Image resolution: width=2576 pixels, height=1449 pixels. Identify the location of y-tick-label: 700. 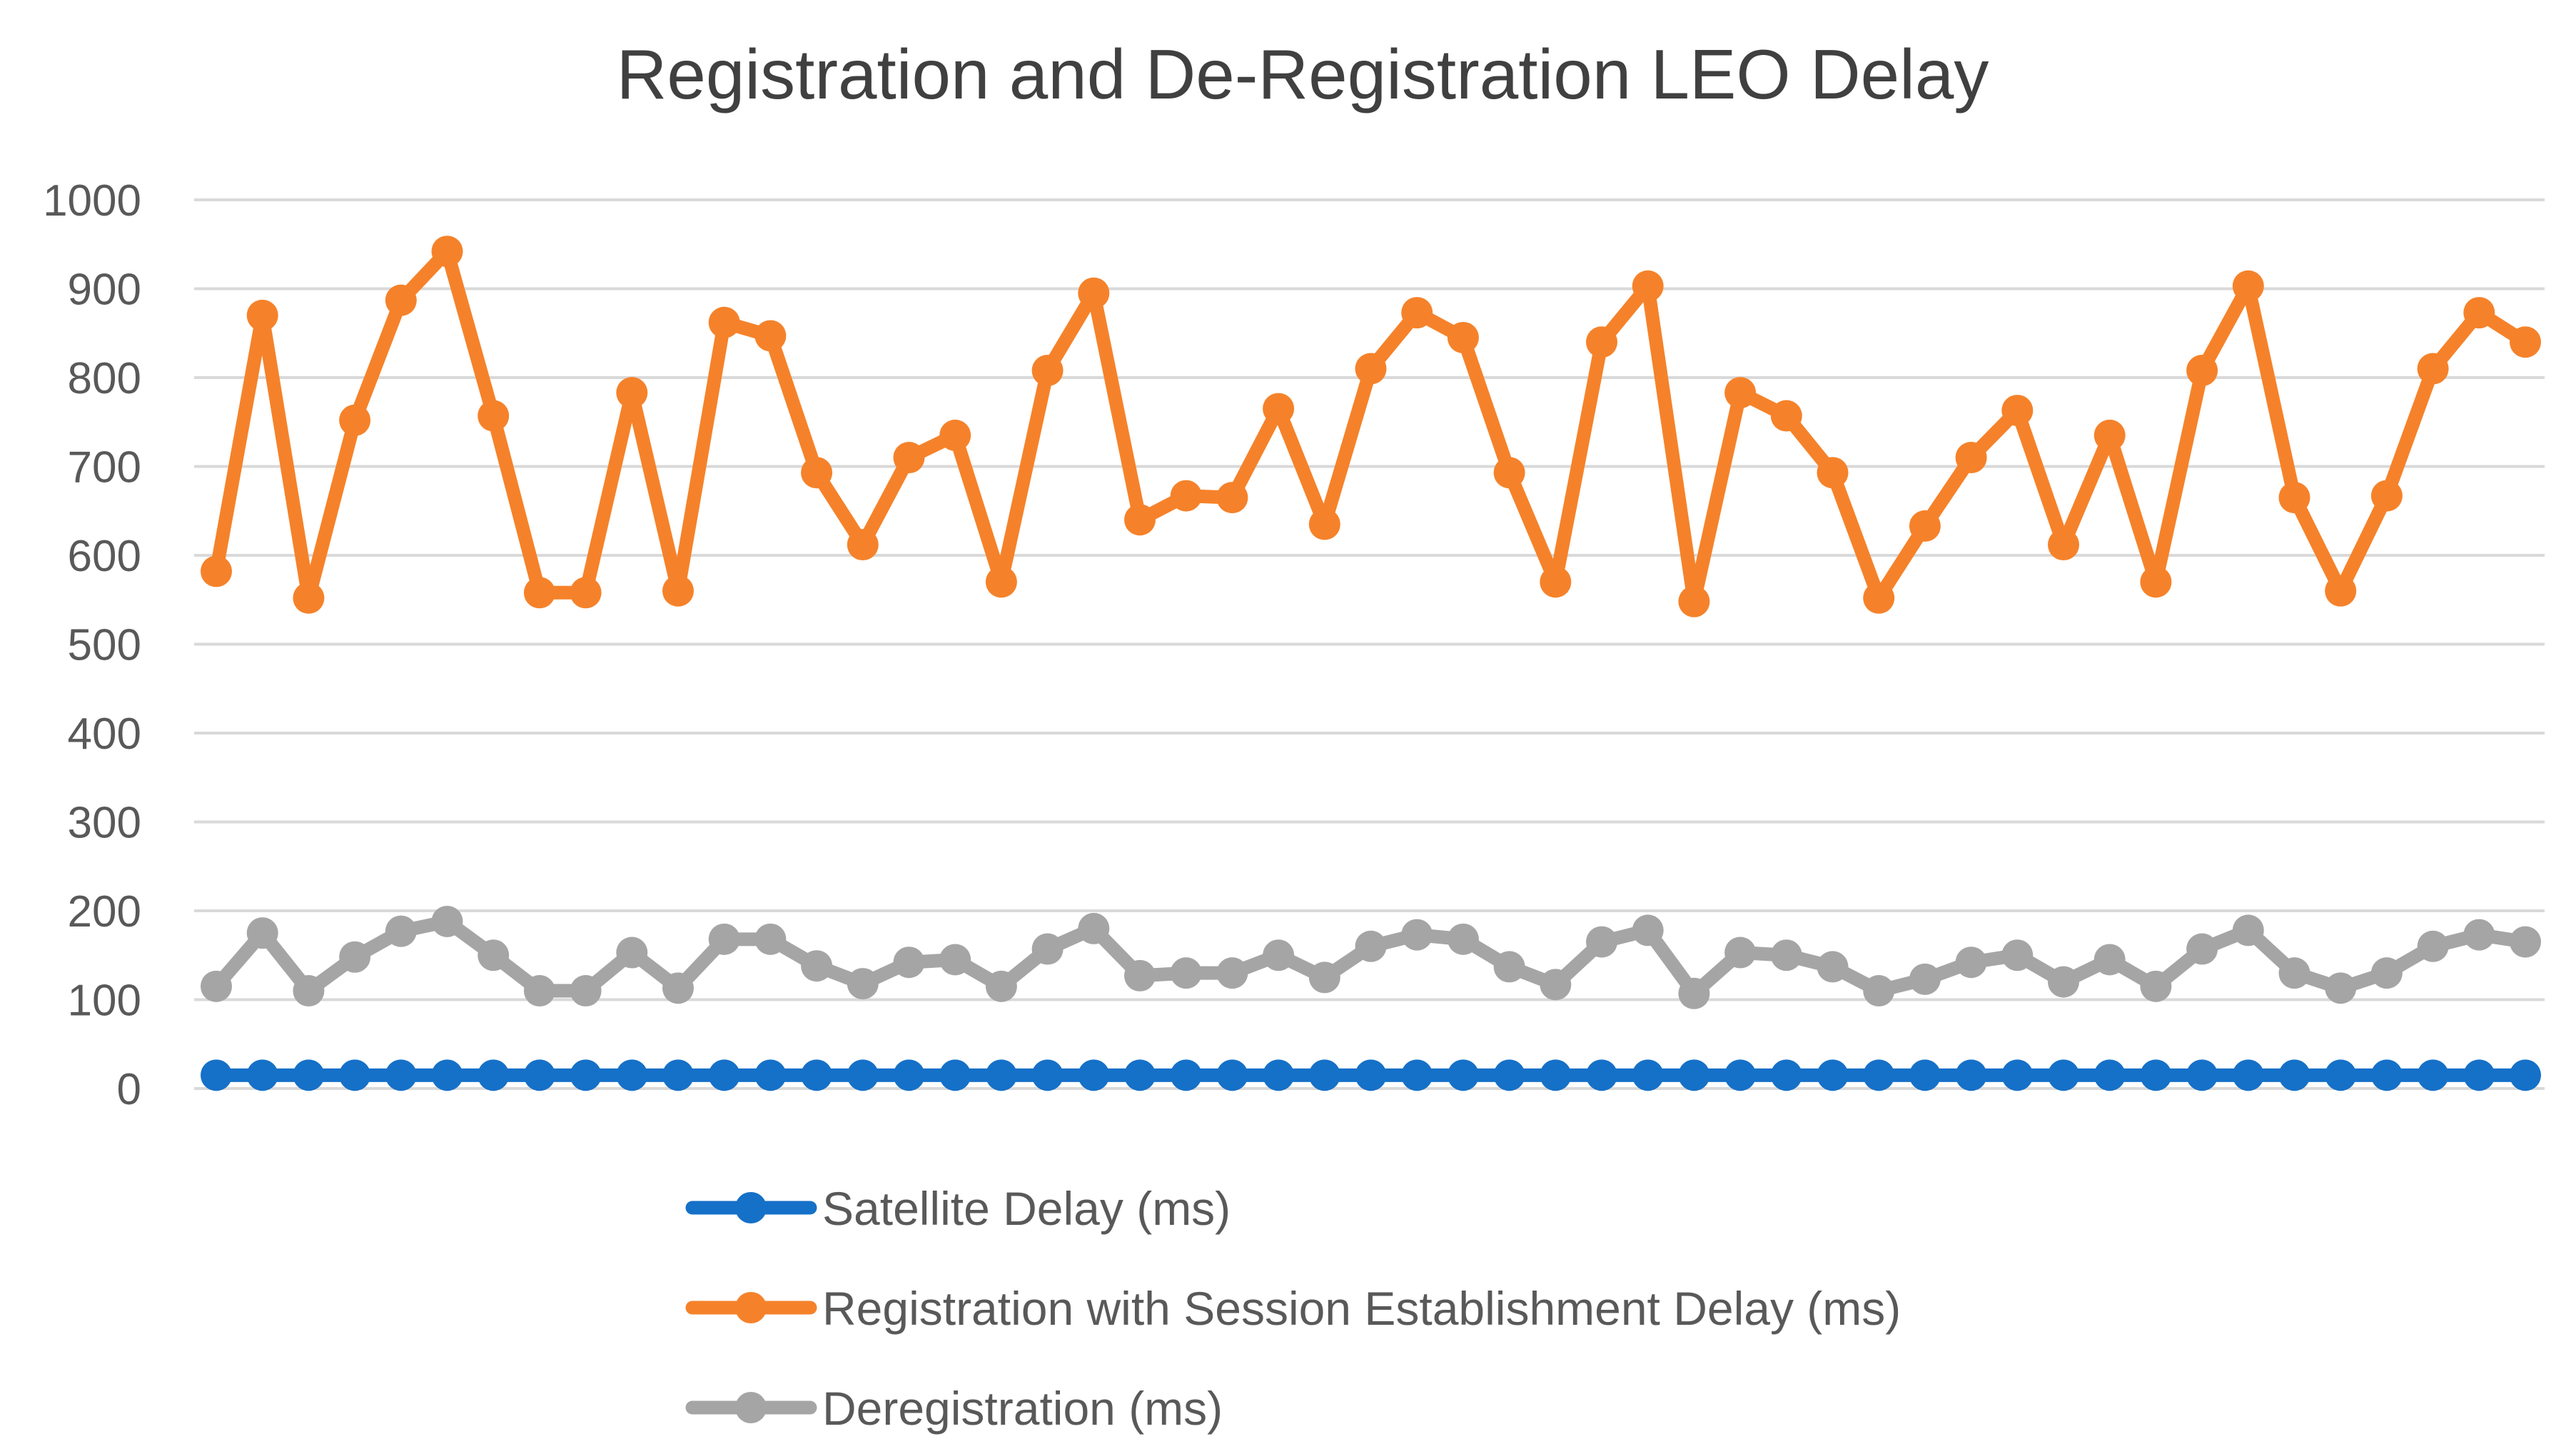
(104, 468).